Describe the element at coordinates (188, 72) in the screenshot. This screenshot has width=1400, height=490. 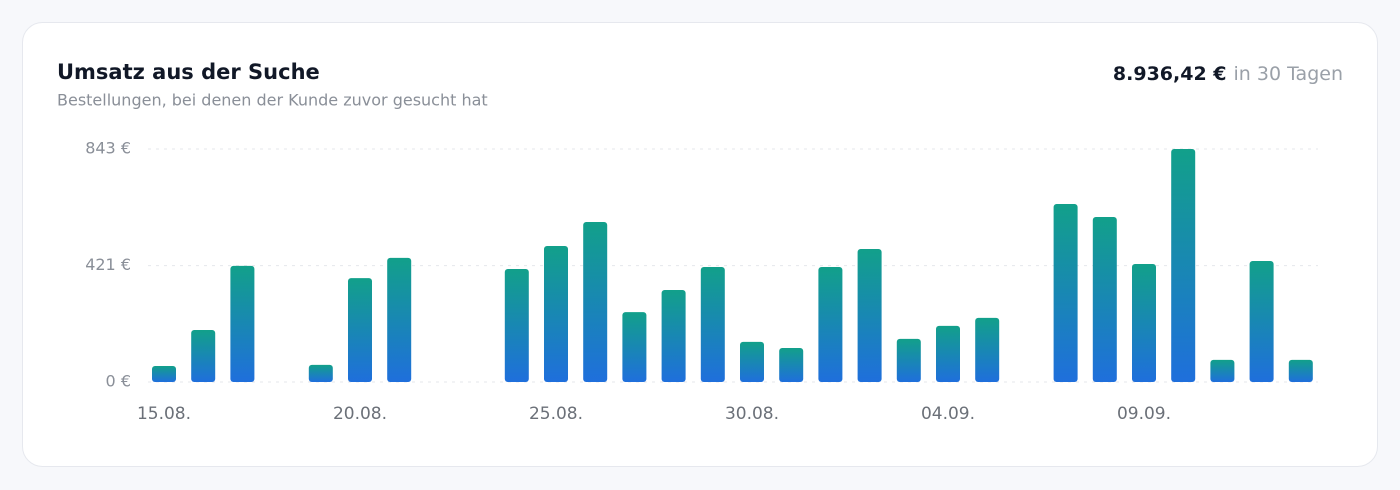
I see `chart-title: Umsatz aus der Suche` at that location.